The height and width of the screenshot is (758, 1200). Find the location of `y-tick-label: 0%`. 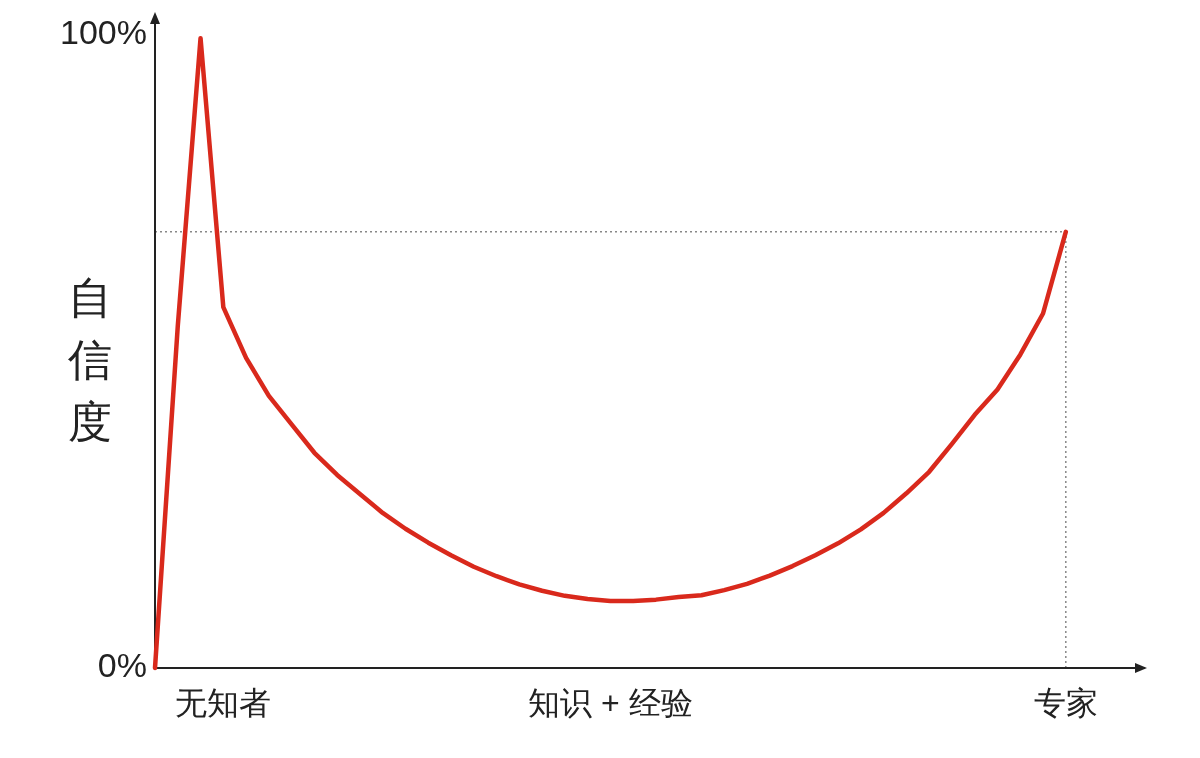

y-tick-label: 0% is located at coordinates (122, 664).